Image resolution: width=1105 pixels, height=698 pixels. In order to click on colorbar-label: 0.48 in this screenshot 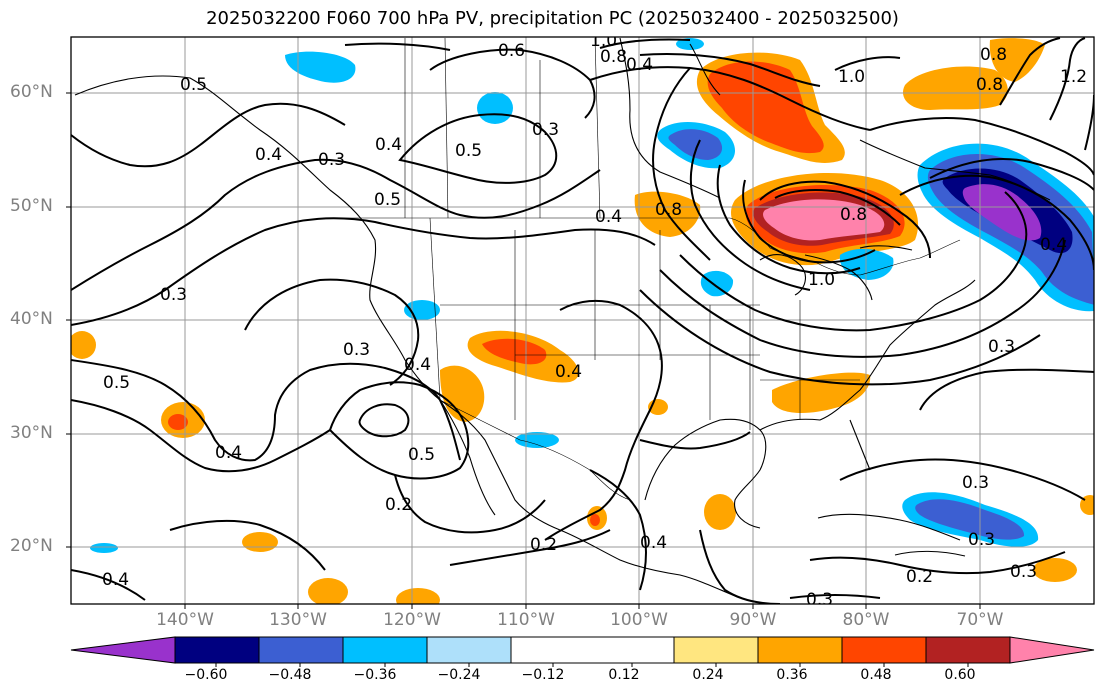, I will do `click(876, 675)`.